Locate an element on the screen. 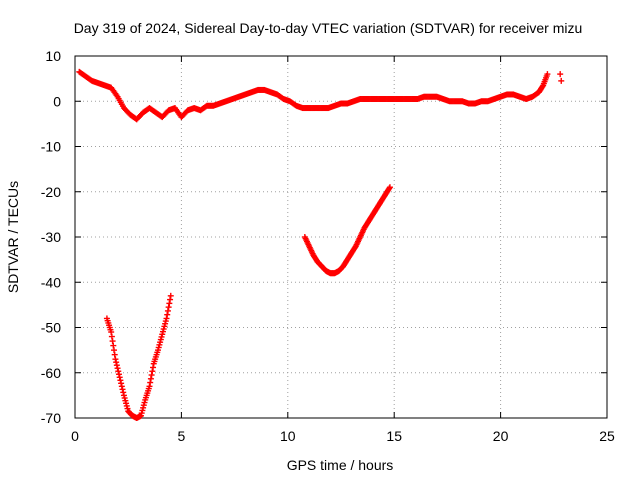 This screenshot has height=480, width=640. y-axis-label: SDTVAR / TECUs is located at coordinates (13, 237).